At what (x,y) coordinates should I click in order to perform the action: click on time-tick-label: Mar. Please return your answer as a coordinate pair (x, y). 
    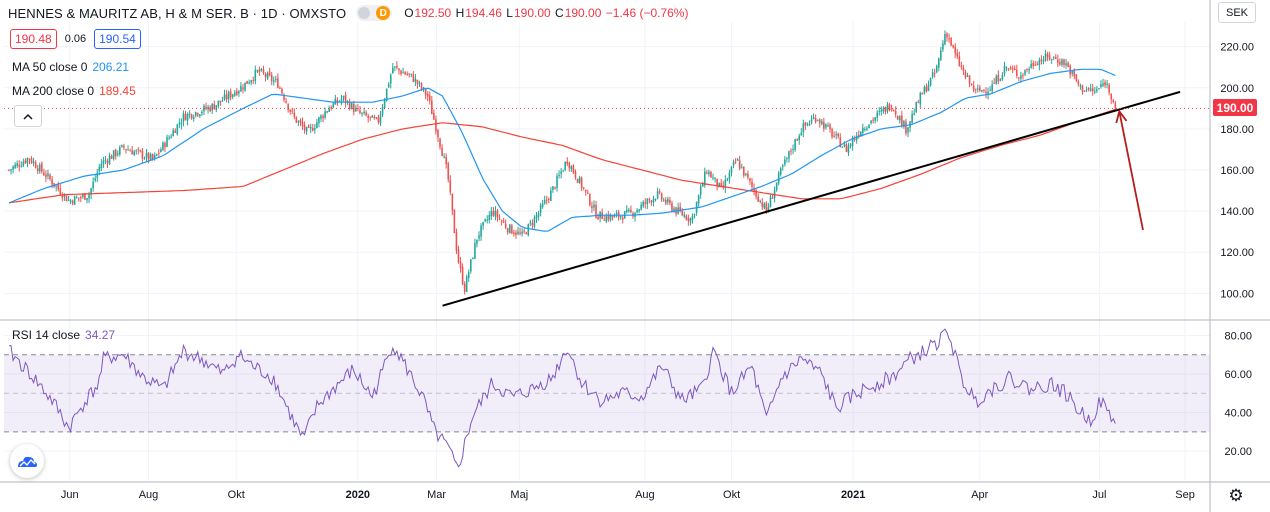
    Looking at the image, I should click on (436, 495).